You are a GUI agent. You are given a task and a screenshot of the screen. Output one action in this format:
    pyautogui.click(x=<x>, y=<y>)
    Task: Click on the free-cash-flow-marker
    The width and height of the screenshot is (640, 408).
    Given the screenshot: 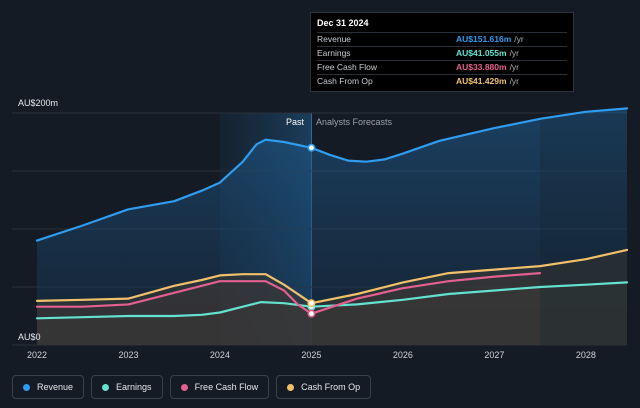 What is the action you would take?
    pyautogui.click(x=311, y=313)
    